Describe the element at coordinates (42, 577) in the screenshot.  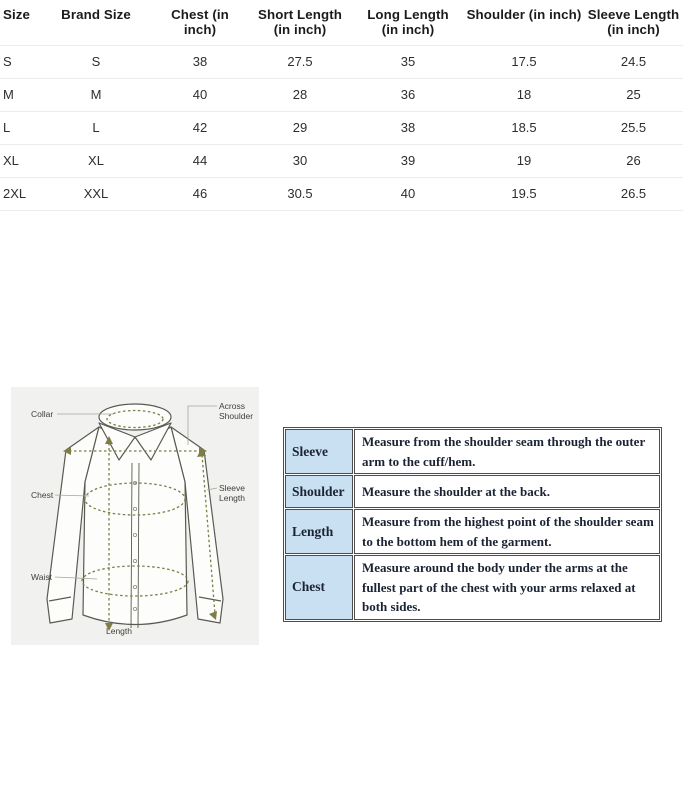
I see `waist-label: Waist` at that location.